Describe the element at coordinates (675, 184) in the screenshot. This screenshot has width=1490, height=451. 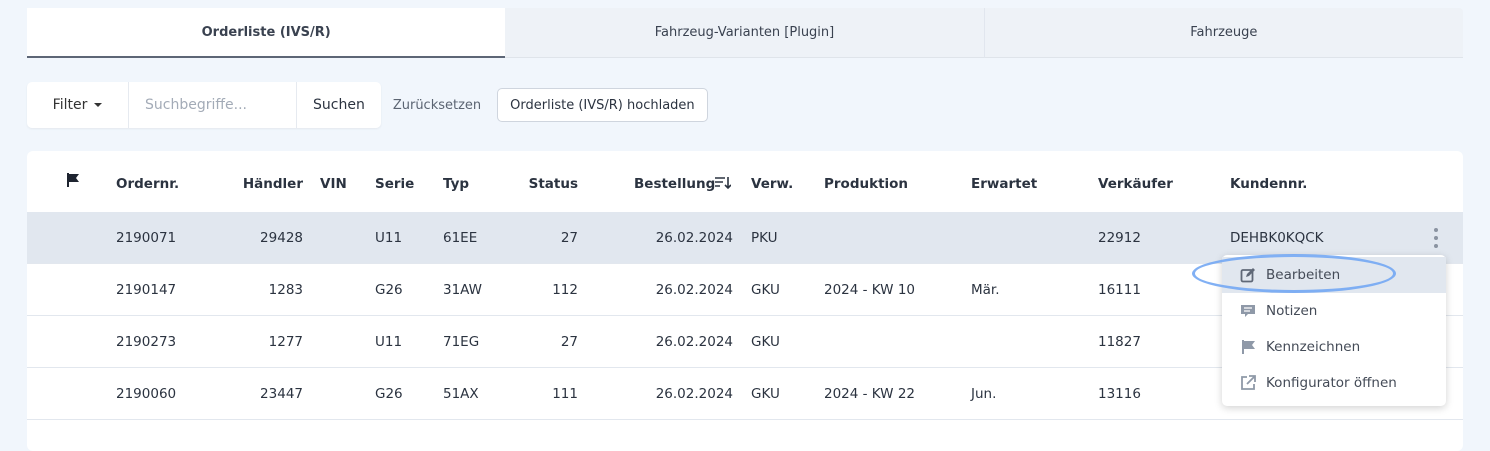
I see `header-ordered: Bestellung` at that location.